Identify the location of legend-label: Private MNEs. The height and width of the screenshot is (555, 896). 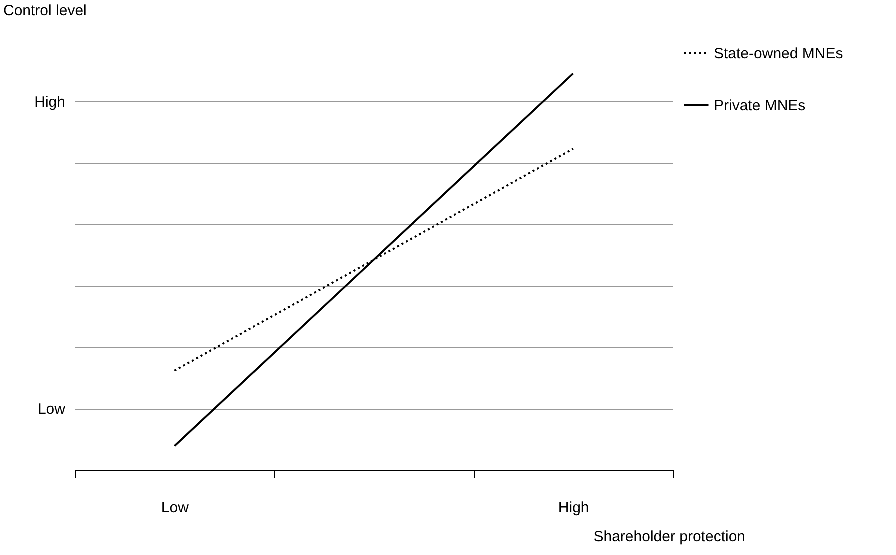
(760, 106).